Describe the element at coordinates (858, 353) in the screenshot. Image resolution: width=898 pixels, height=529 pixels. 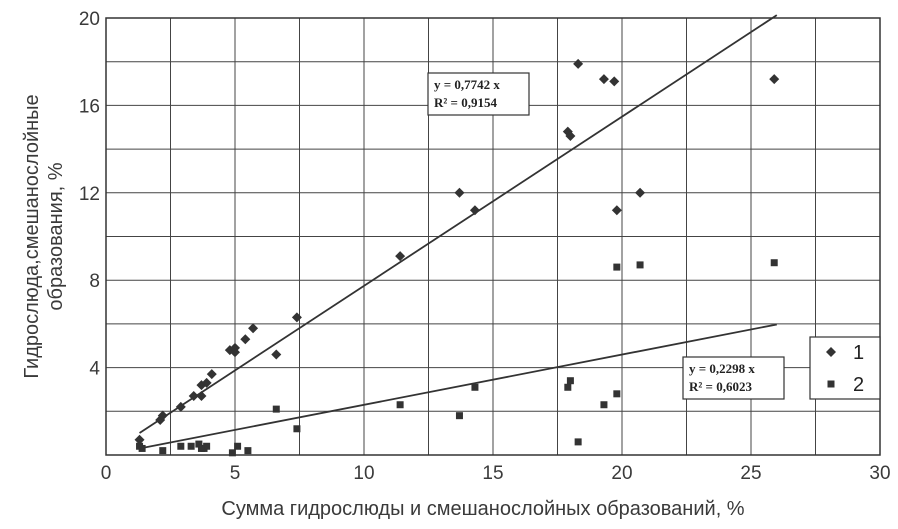
I see `legend-label-series-1: 1` at that location.